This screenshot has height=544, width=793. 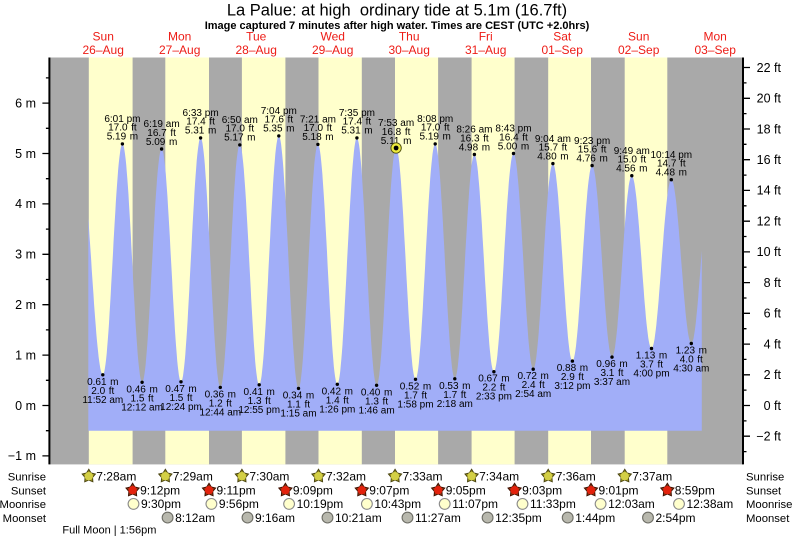 What do you see at coordinates (256, 50) in the screenshot?
I see `svg-text: 28–Aug` at bounding box center [256, 50].